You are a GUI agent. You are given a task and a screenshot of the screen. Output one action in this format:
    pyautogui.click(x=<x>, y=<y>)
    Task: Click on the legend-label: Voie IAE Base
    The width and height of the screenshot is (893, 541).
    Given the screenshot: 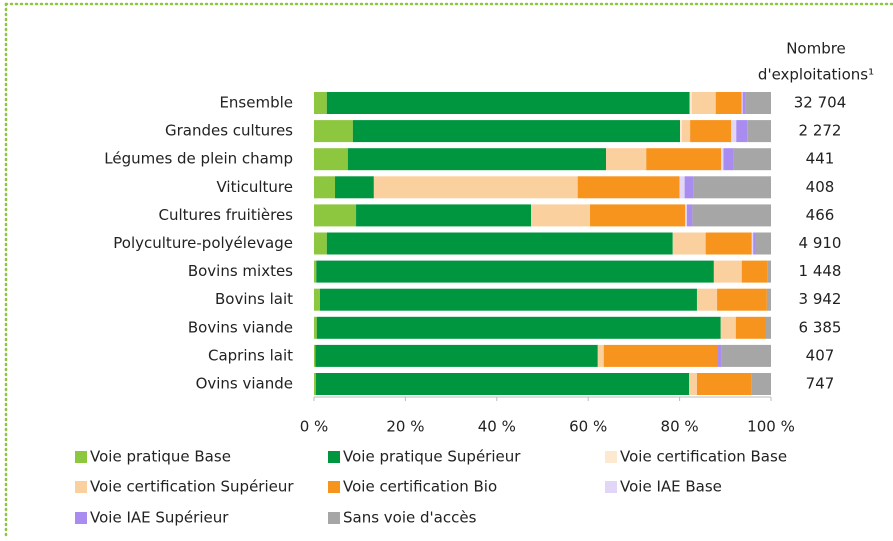 What is the action you would take?
    pyautogui.click(x=671, y=487)
    